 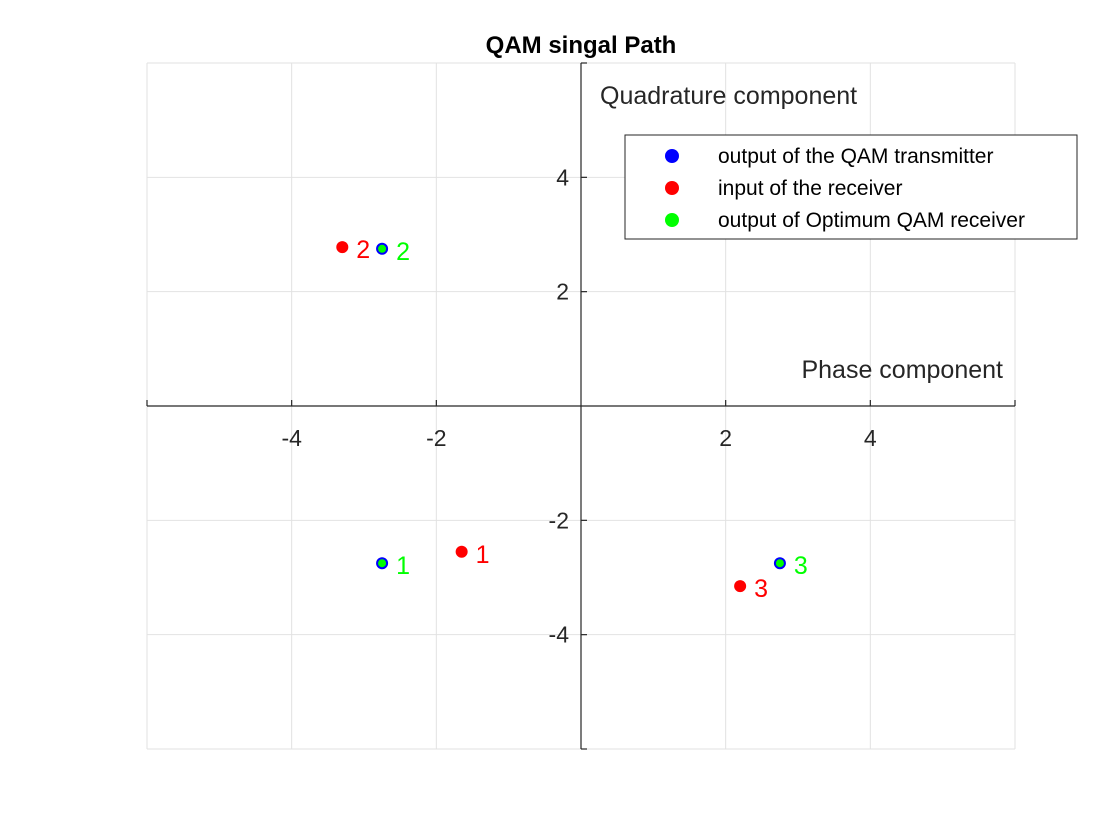 I want to click on legend-text-receiver-input: input of the receiver, so click(x=810, y=188).